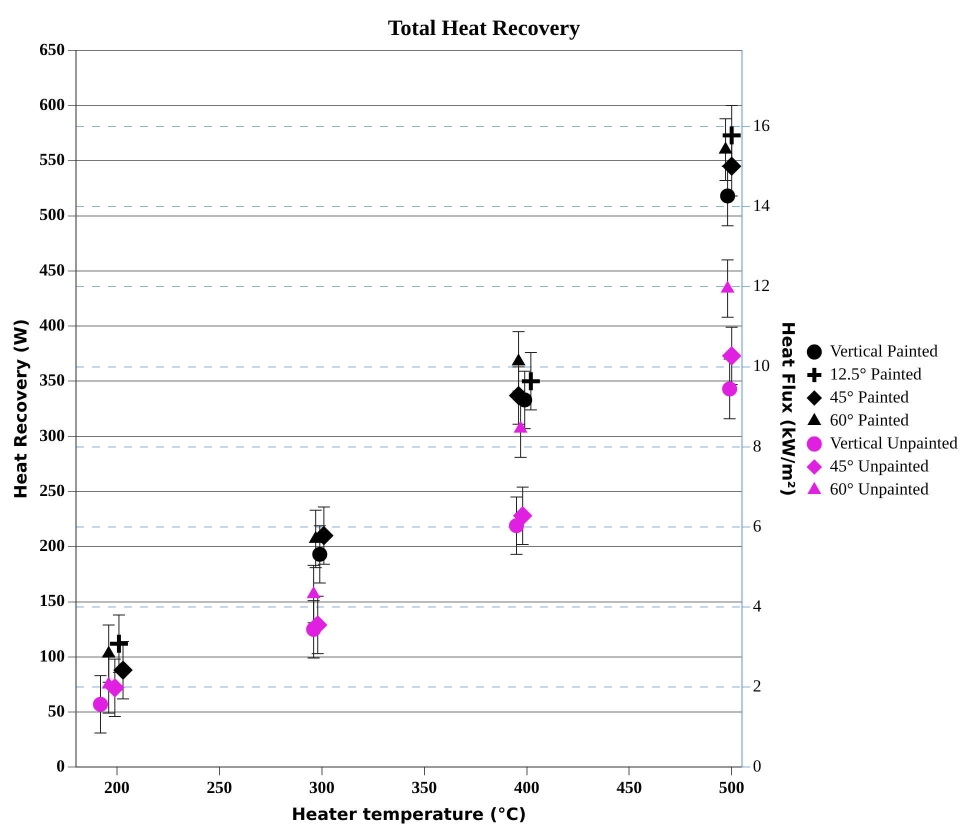 The height and width of the screenshot is (838, 978). What do you see at coordinates (761, 206) in the screenshot?
I see `y2-tick-label: 14` at bounding box center [761, 206].